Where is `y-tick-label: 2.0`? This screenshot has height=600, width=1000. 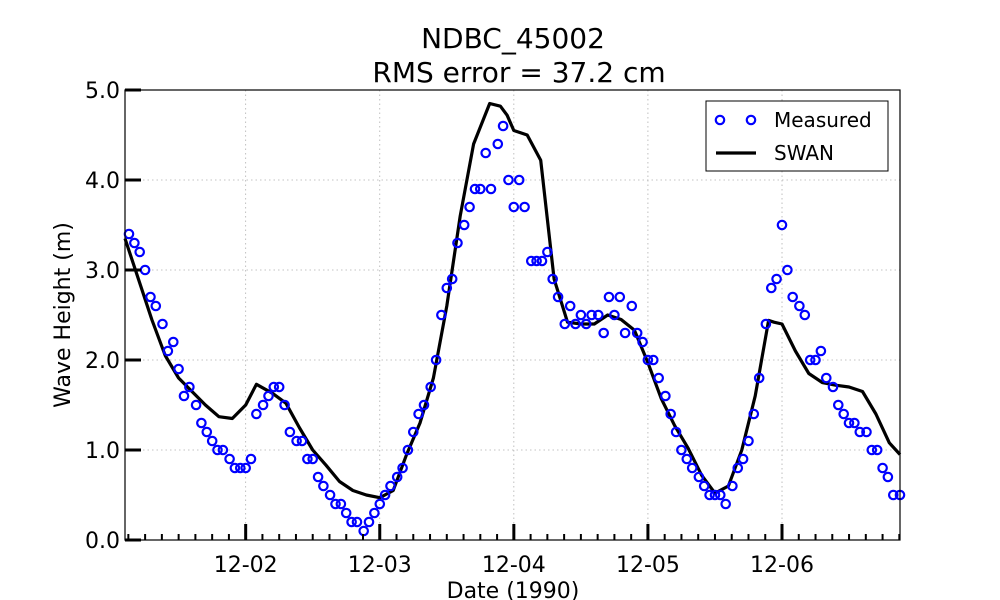
y-tick-label: 2.0 is located at coordinates (102, 361).